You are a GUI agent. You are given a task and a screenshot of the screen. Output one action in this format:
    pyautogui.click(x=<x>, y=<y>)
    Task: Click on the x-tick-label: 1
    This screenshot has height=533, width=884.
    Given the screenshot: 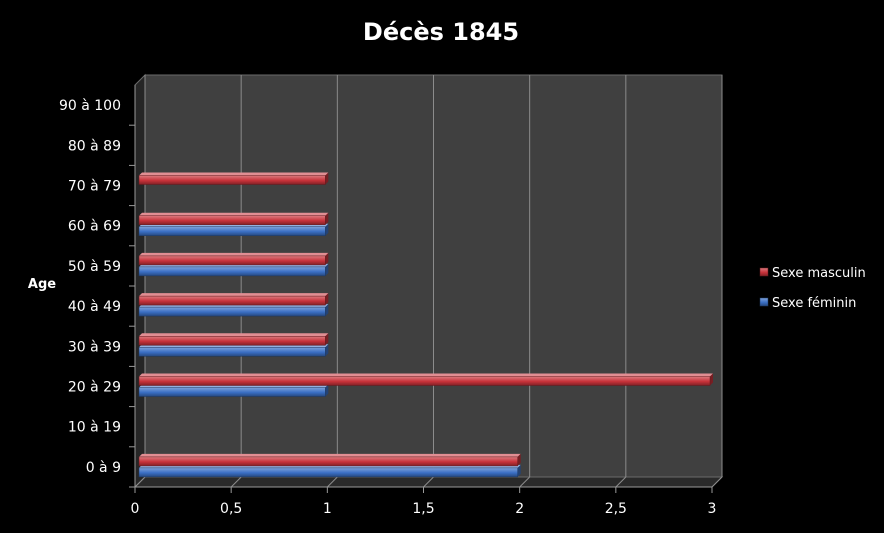 What is the action you would take?
    pyautogui.click(x=327, y=509)
    